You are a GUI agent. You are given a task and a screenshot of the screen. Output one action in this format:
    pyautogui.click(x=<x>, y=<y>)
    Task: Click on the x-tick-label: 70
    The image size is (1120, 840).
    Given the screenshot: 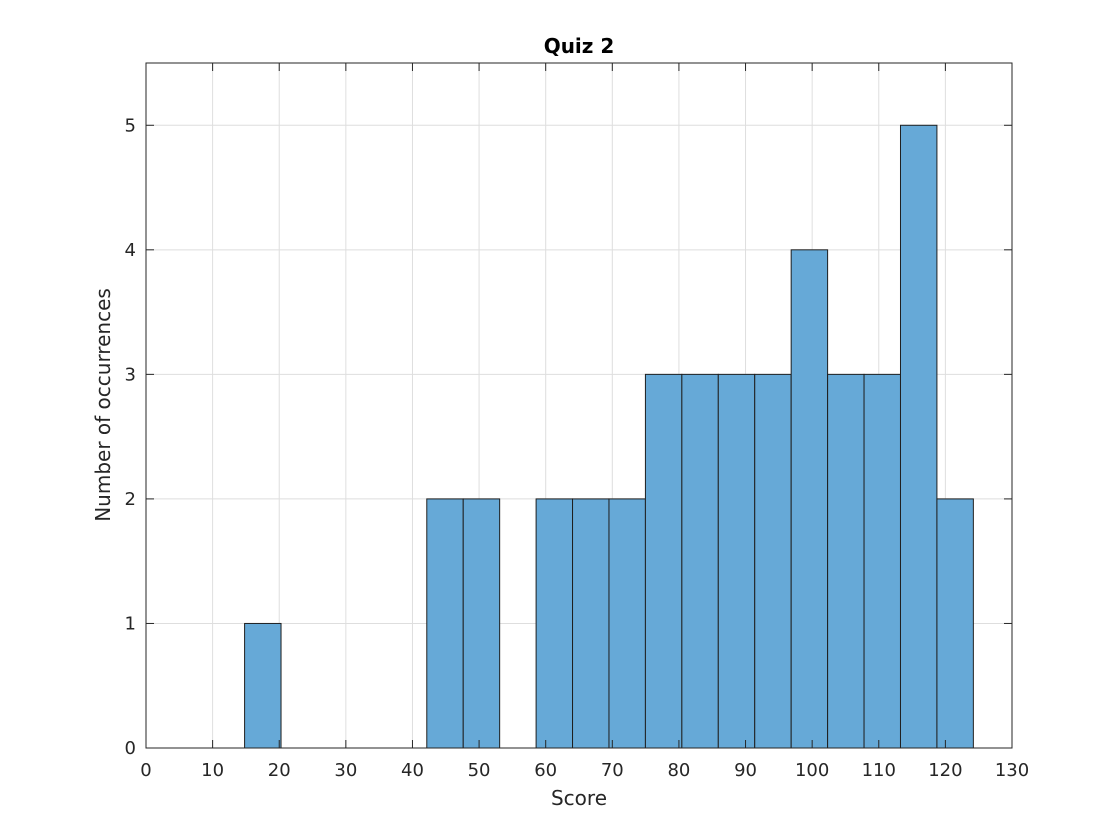 What is the action you would take?
    pyautogui.click(x=612, y=770)
    